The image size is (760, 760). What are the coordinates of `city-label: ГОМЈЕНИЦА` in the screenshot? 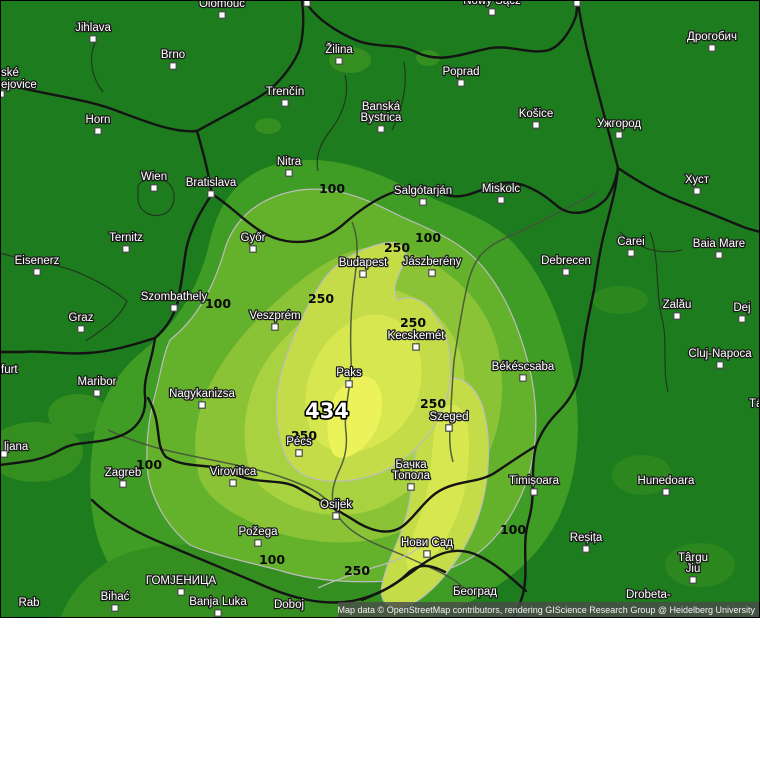 It's located at (181, 581).